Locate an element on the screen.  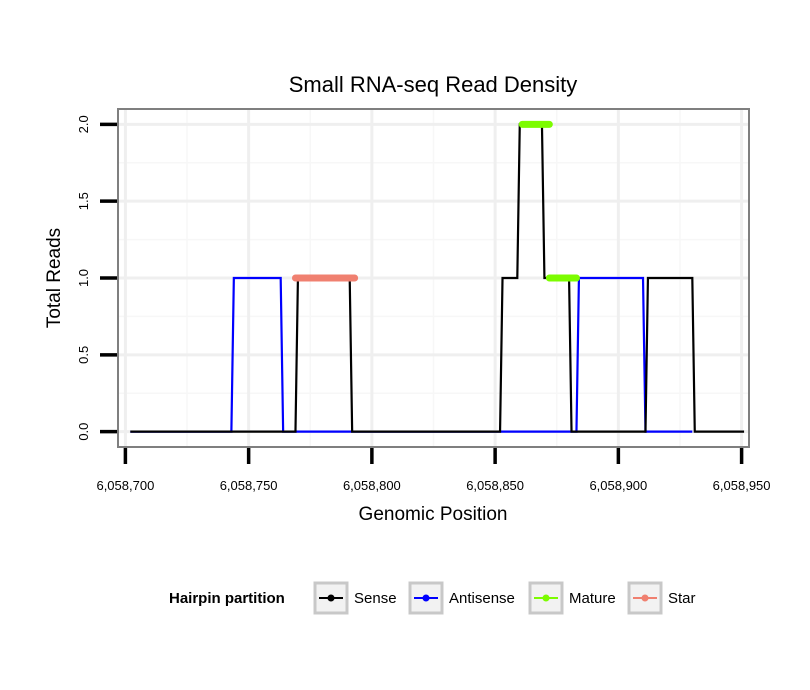
y-tick-label: 1.5 is located at coordinates (83, 201).